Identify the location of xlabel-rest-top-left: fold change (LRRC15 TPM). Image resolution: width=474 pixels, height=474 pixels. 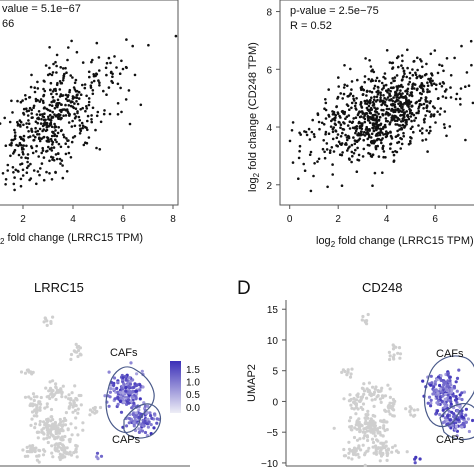
(73, 238).